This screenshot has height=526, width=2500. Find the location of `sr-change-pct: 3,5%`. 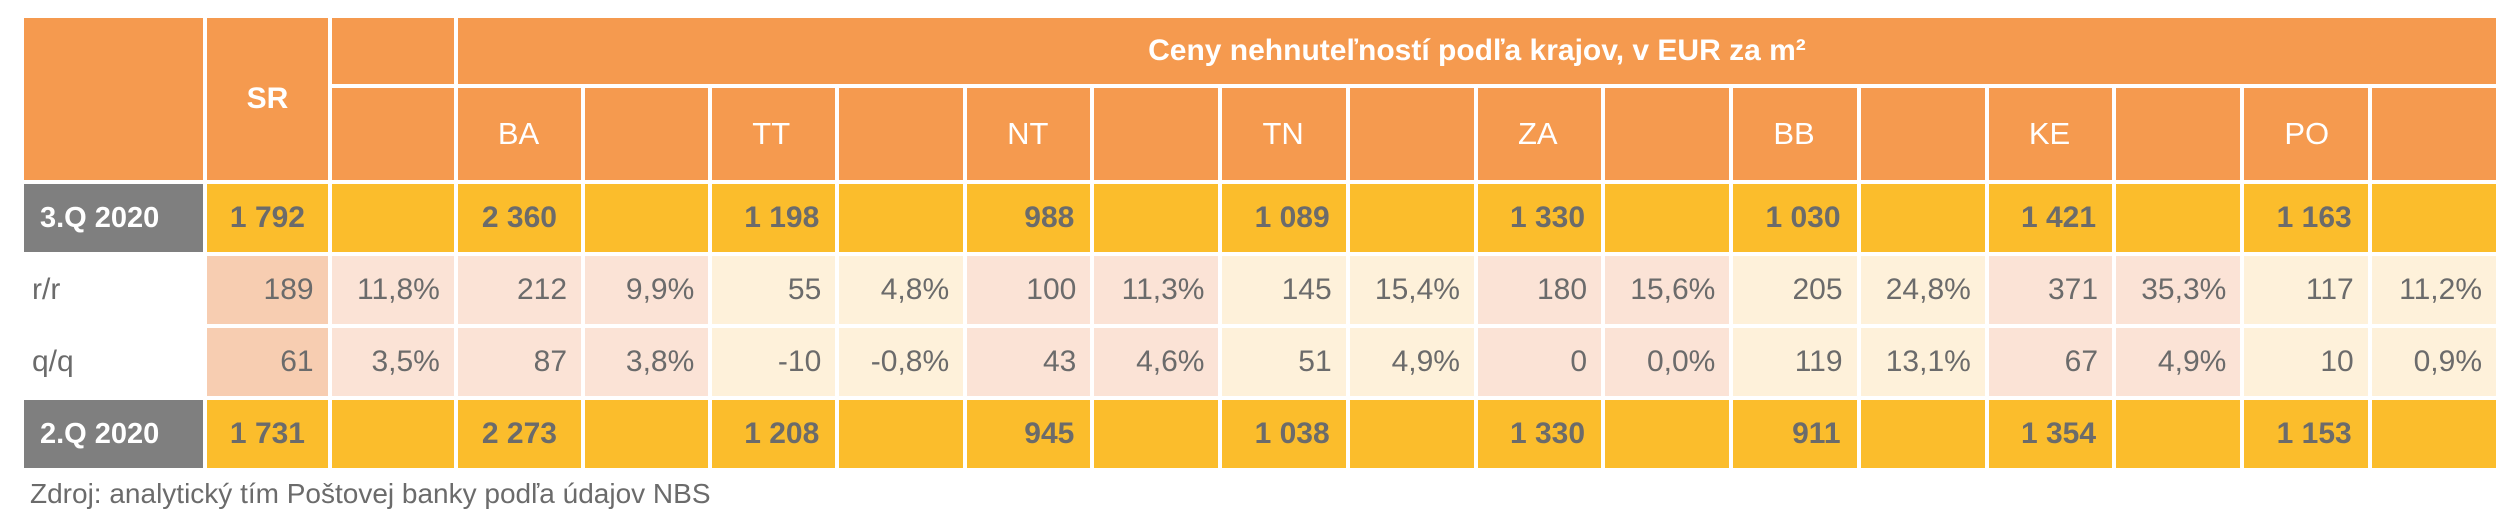

sr-change-pct: 3,5% is located at coordinates (392, 362).